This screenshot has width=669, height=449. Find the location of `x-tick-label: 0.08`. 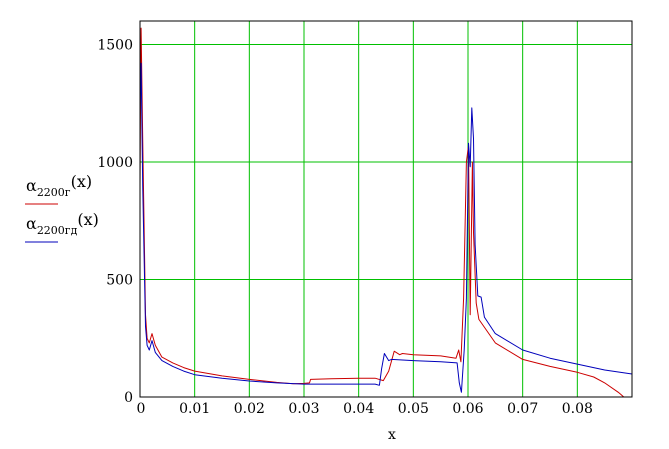

x-tick-label: 0.08 is located at coordinates (577, 409).